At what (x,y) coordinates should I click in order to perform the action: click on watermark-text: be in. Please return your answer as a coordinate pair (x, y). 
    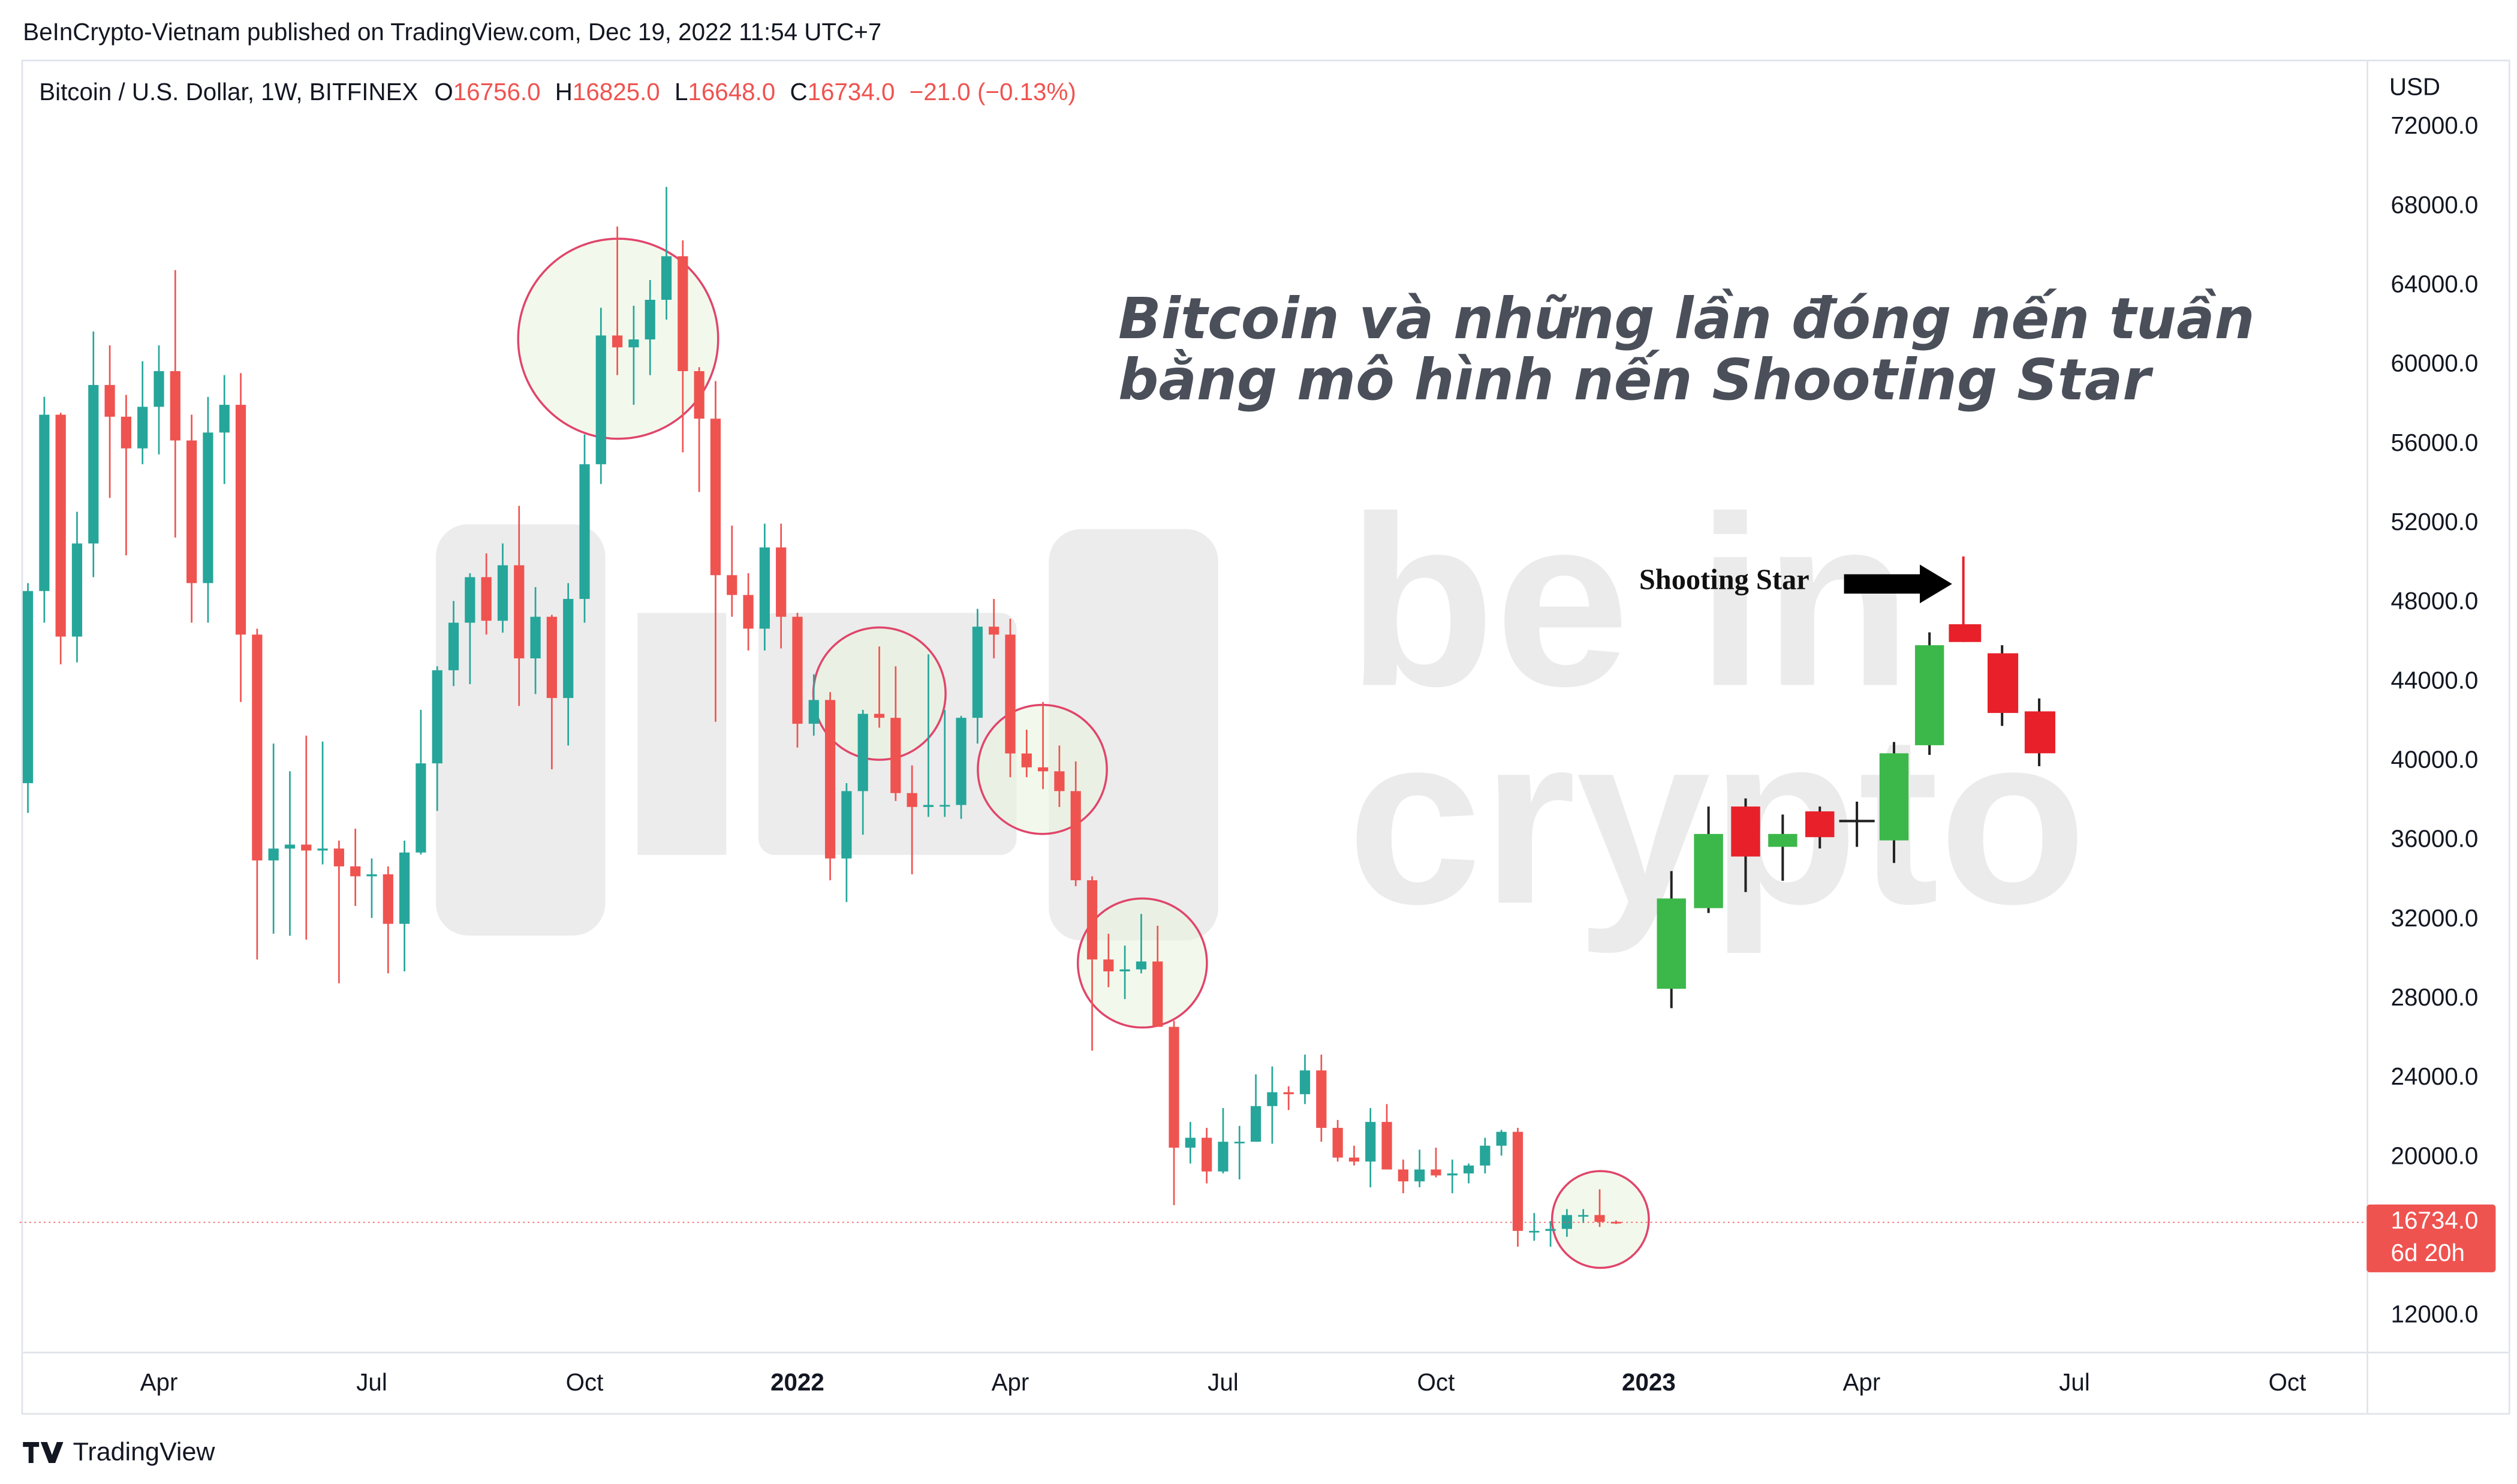
    Looking at the image, I should click on (1629, 601).